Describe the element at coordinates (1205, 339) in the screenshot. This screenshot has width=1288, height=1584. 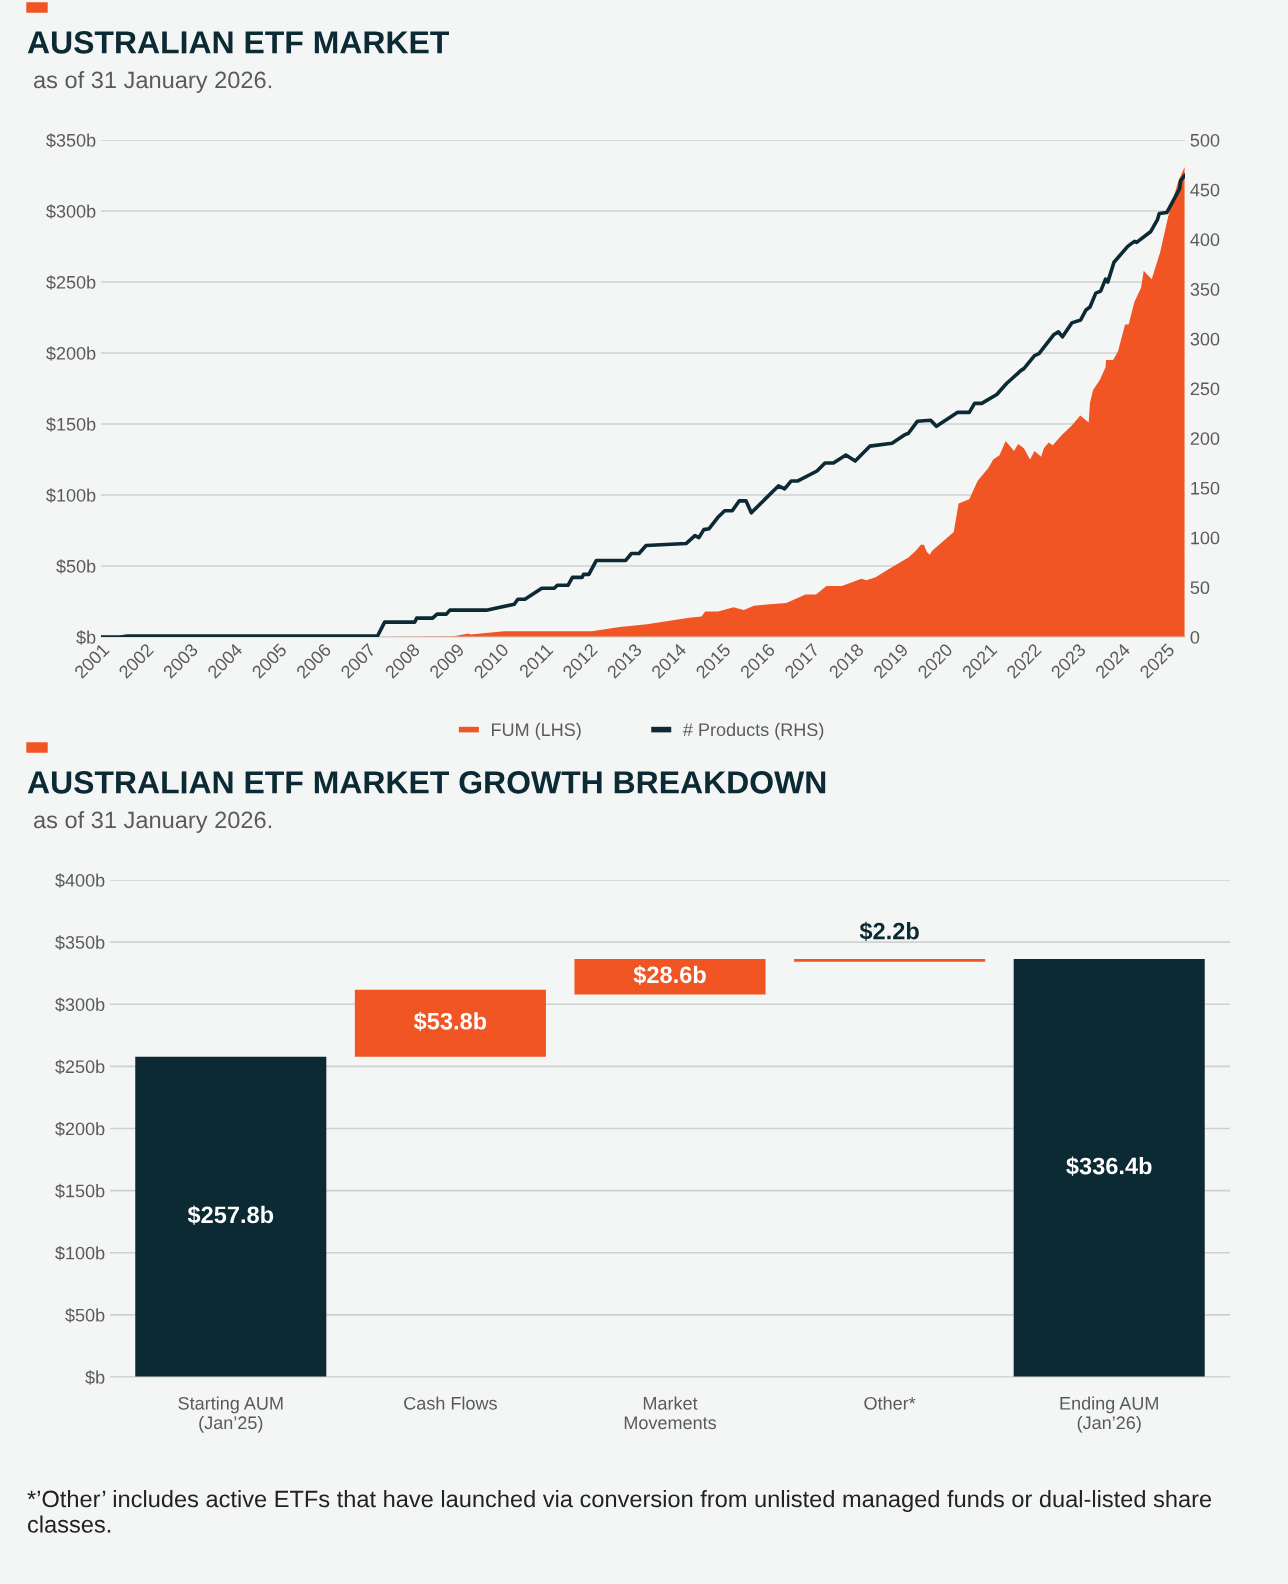
I see `y2-tick-label: 300` at that location.